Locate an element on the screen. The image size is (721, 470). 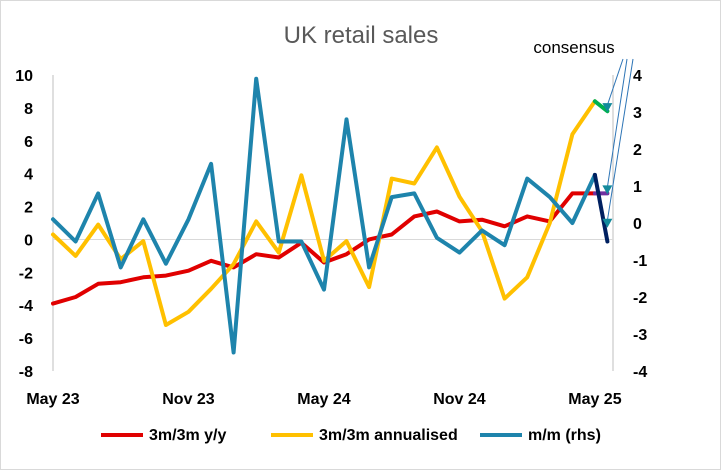
y-right-tick-label: 4 is located at coordinates (637, 76).